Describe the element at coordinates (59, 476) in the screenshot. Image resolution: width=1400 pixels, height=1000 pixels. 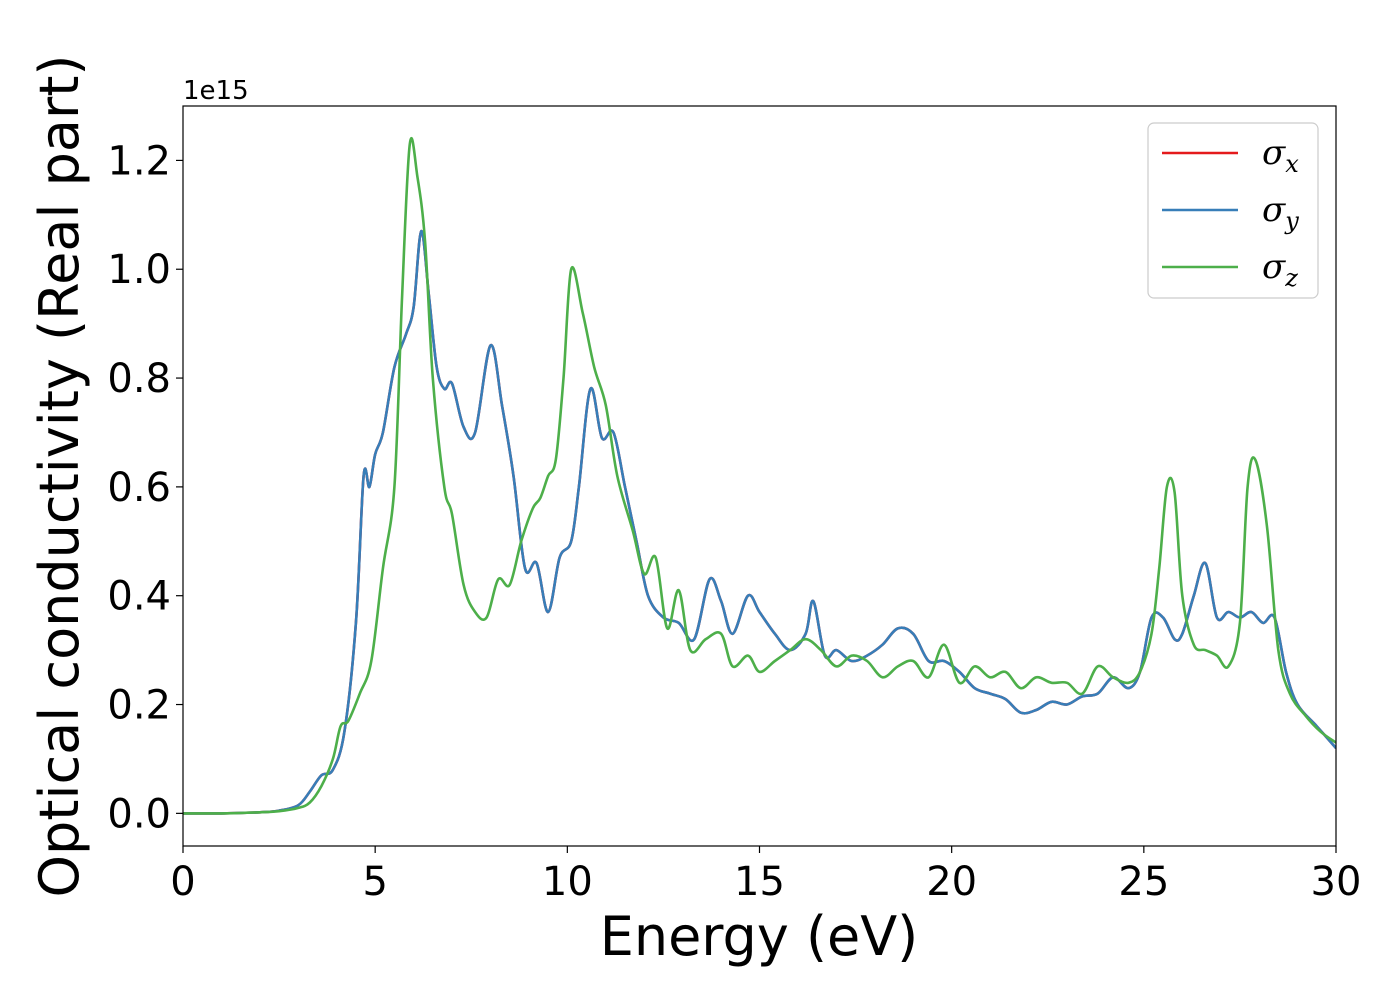
I see `y-axis-title: Optical conductivity (Real part)` at that location.